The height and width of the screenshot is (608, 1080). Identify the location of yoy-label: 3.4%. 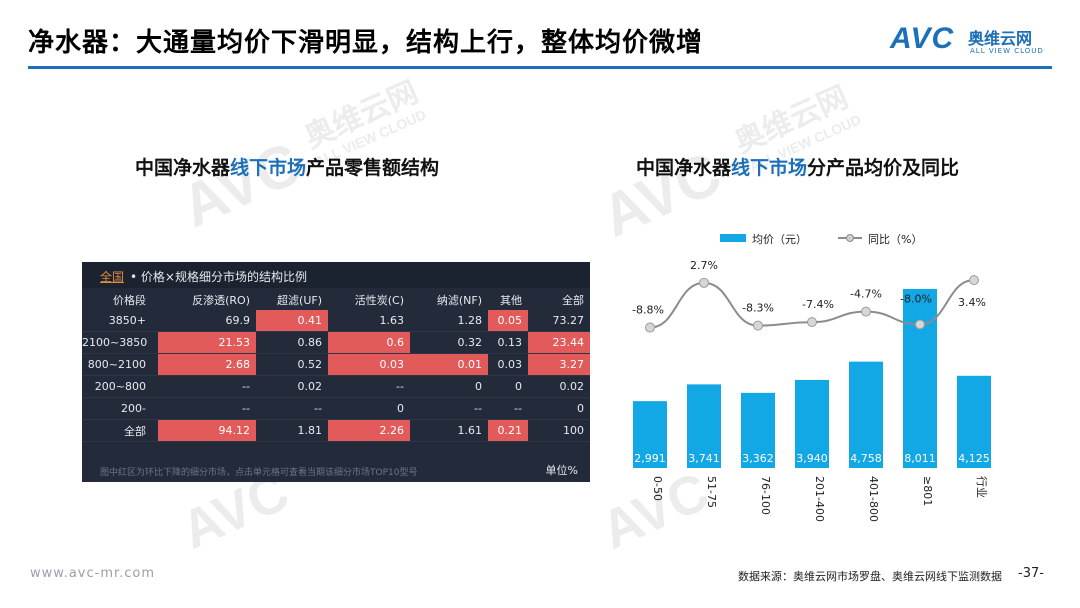
(972, 302).